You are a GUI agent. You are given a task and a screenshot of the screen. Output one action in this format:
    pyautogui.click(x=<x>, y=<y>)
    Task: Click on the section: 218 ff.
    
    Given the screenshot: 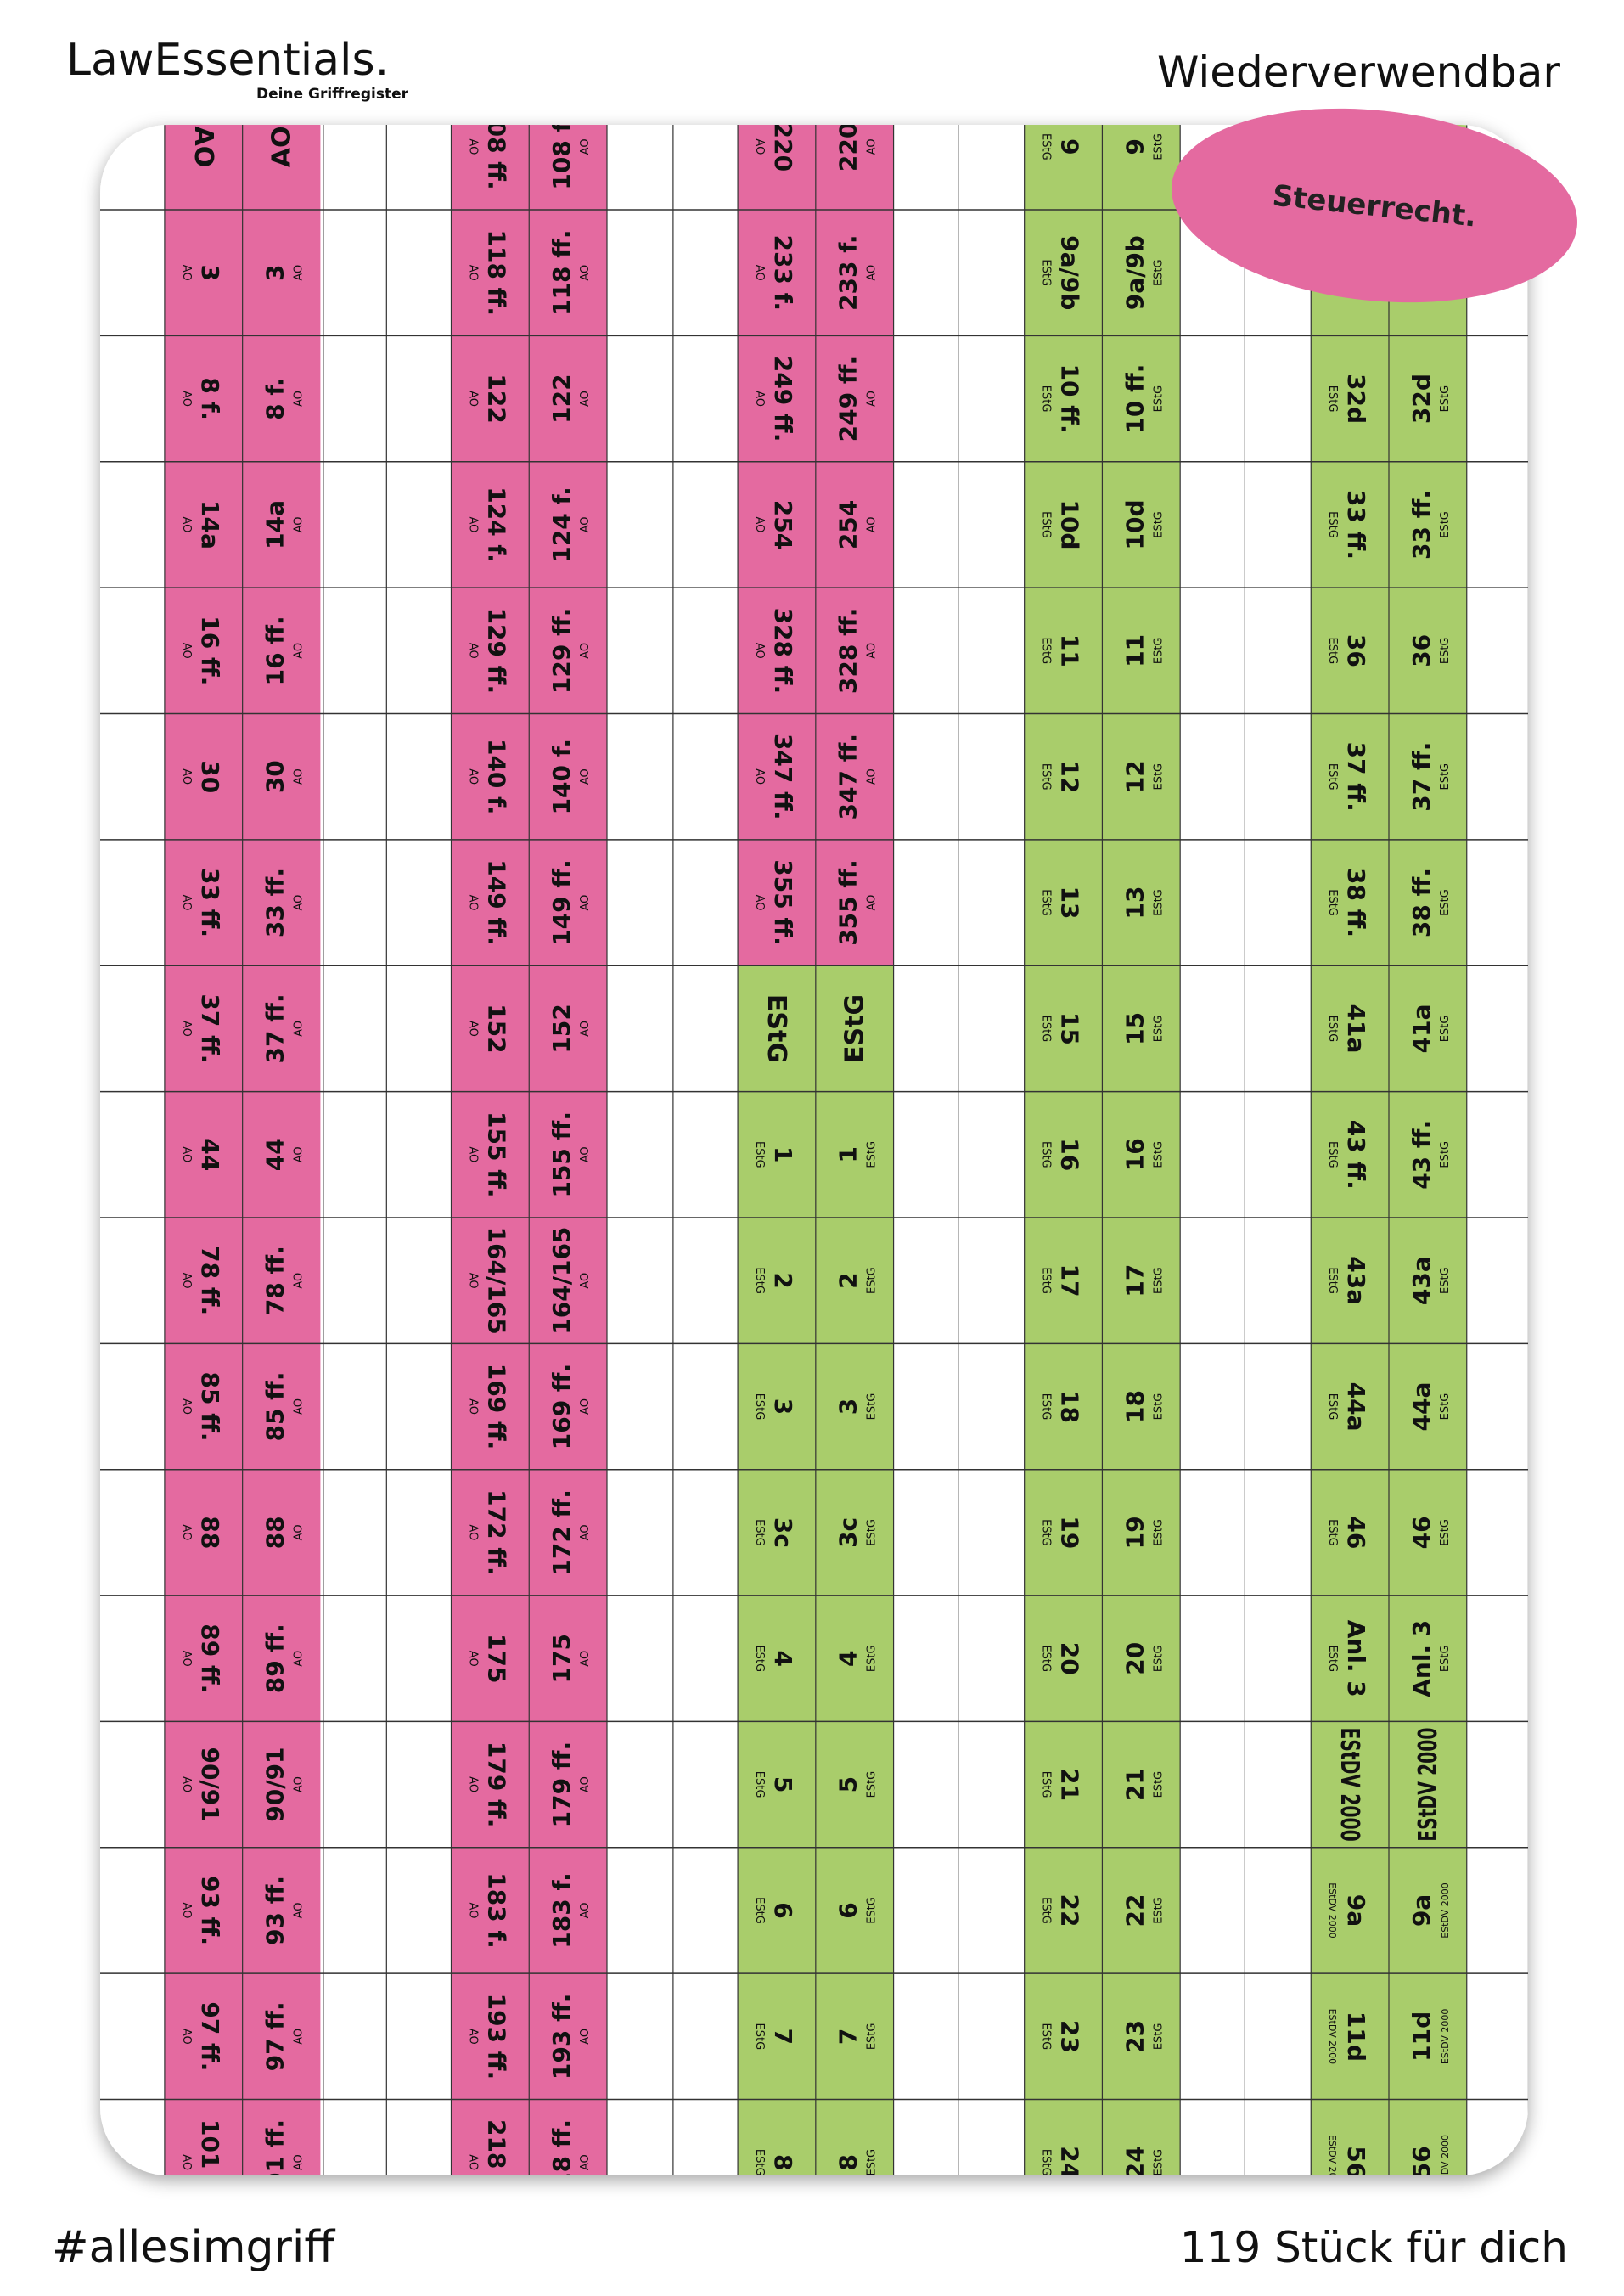 What is the action you would take?
    pyautogui.click(x=496, y=2162)
    